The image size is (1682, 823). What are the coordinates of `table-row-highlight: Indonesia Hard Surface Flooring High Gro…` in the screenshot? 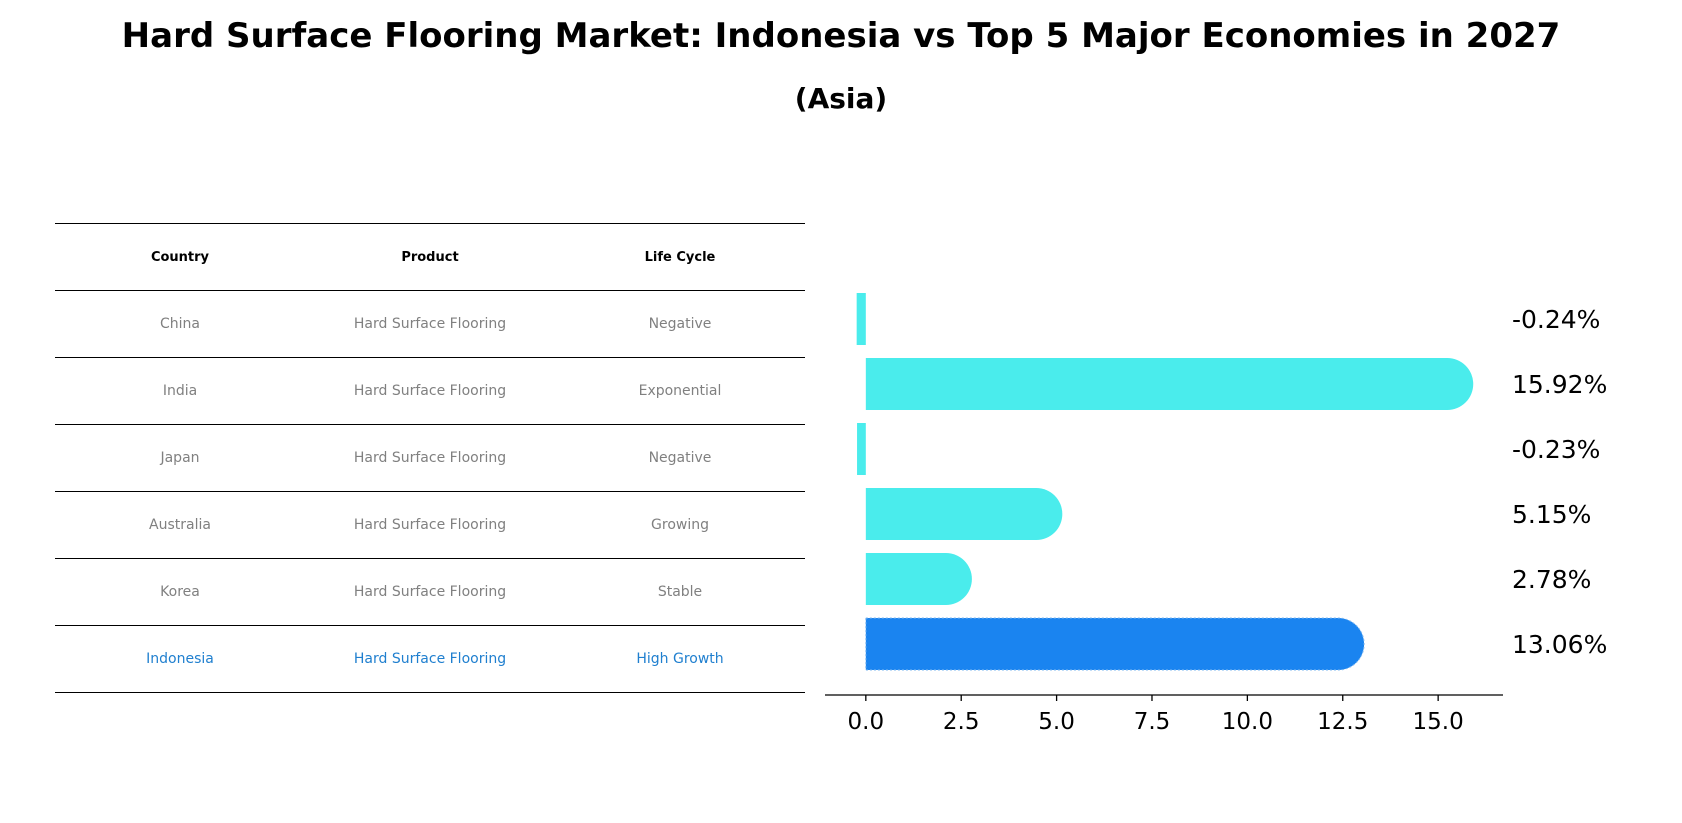 It's located at (430, 659).